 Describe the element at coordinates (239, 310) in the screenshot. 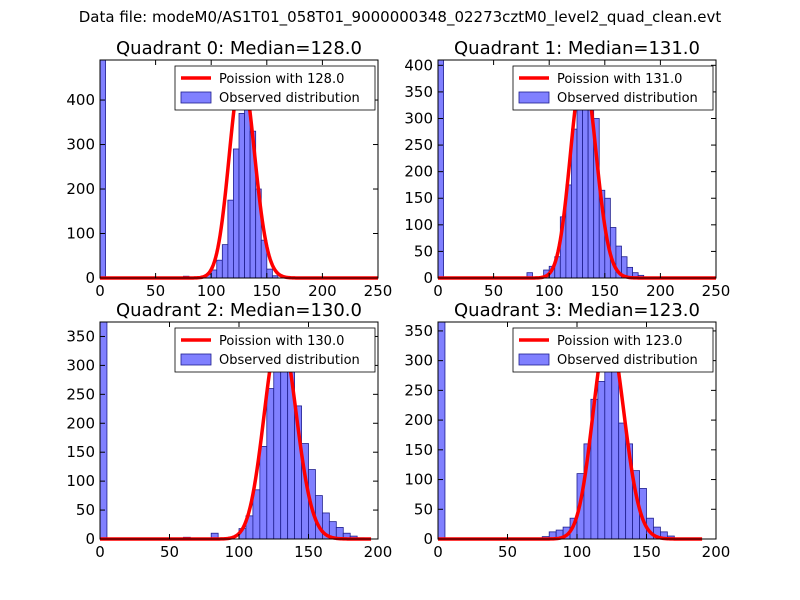

I see `subplot-title: Quadrant 2: Median=130.0` at that location.